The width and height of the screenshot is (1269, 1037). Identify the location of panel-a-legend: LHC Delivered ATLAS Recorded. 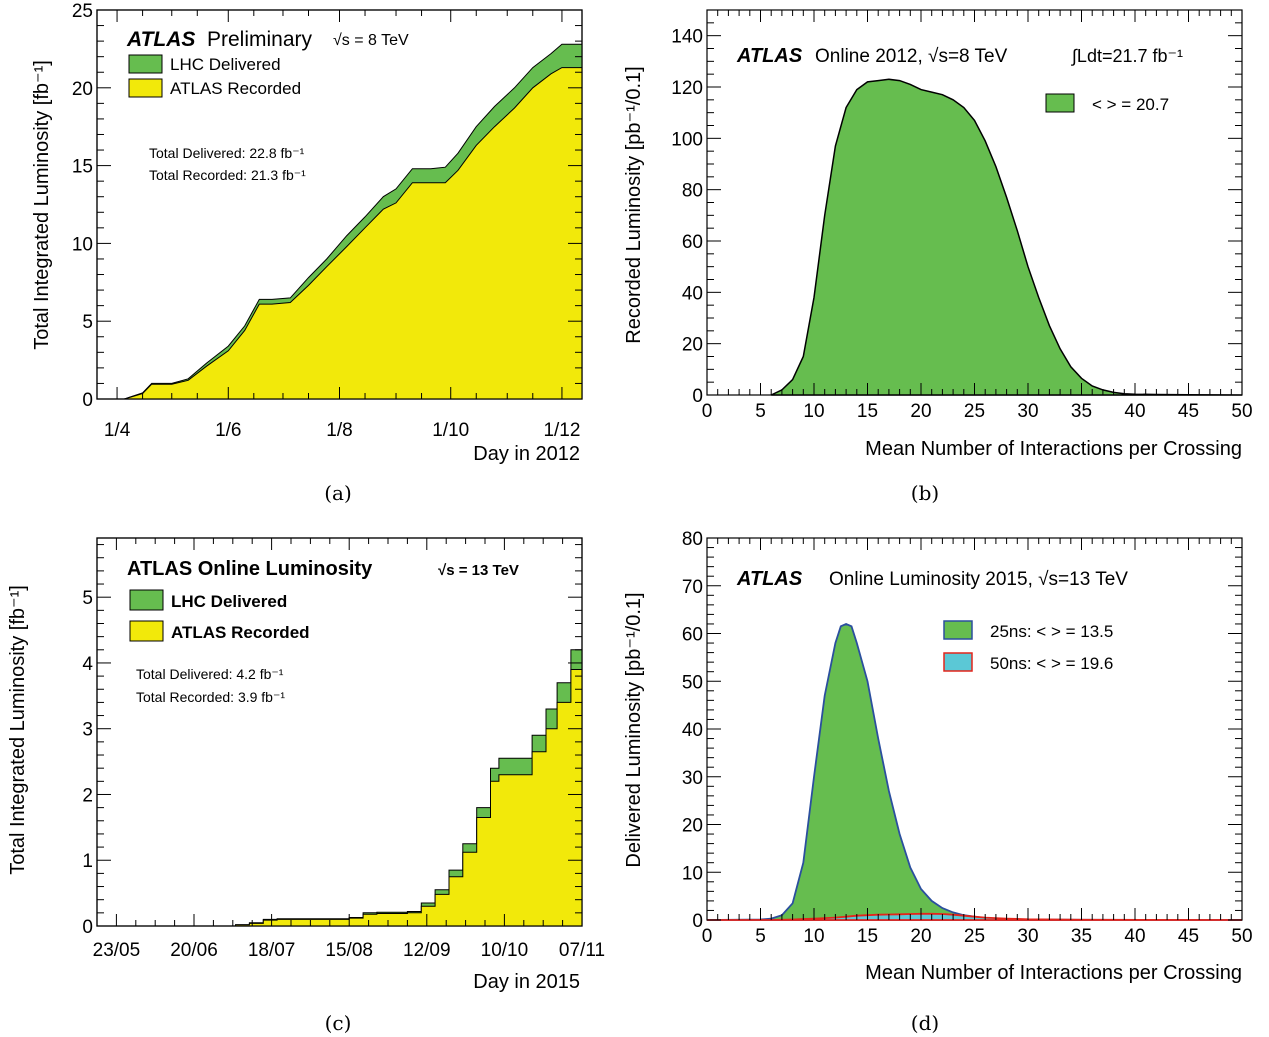
(214, 76).